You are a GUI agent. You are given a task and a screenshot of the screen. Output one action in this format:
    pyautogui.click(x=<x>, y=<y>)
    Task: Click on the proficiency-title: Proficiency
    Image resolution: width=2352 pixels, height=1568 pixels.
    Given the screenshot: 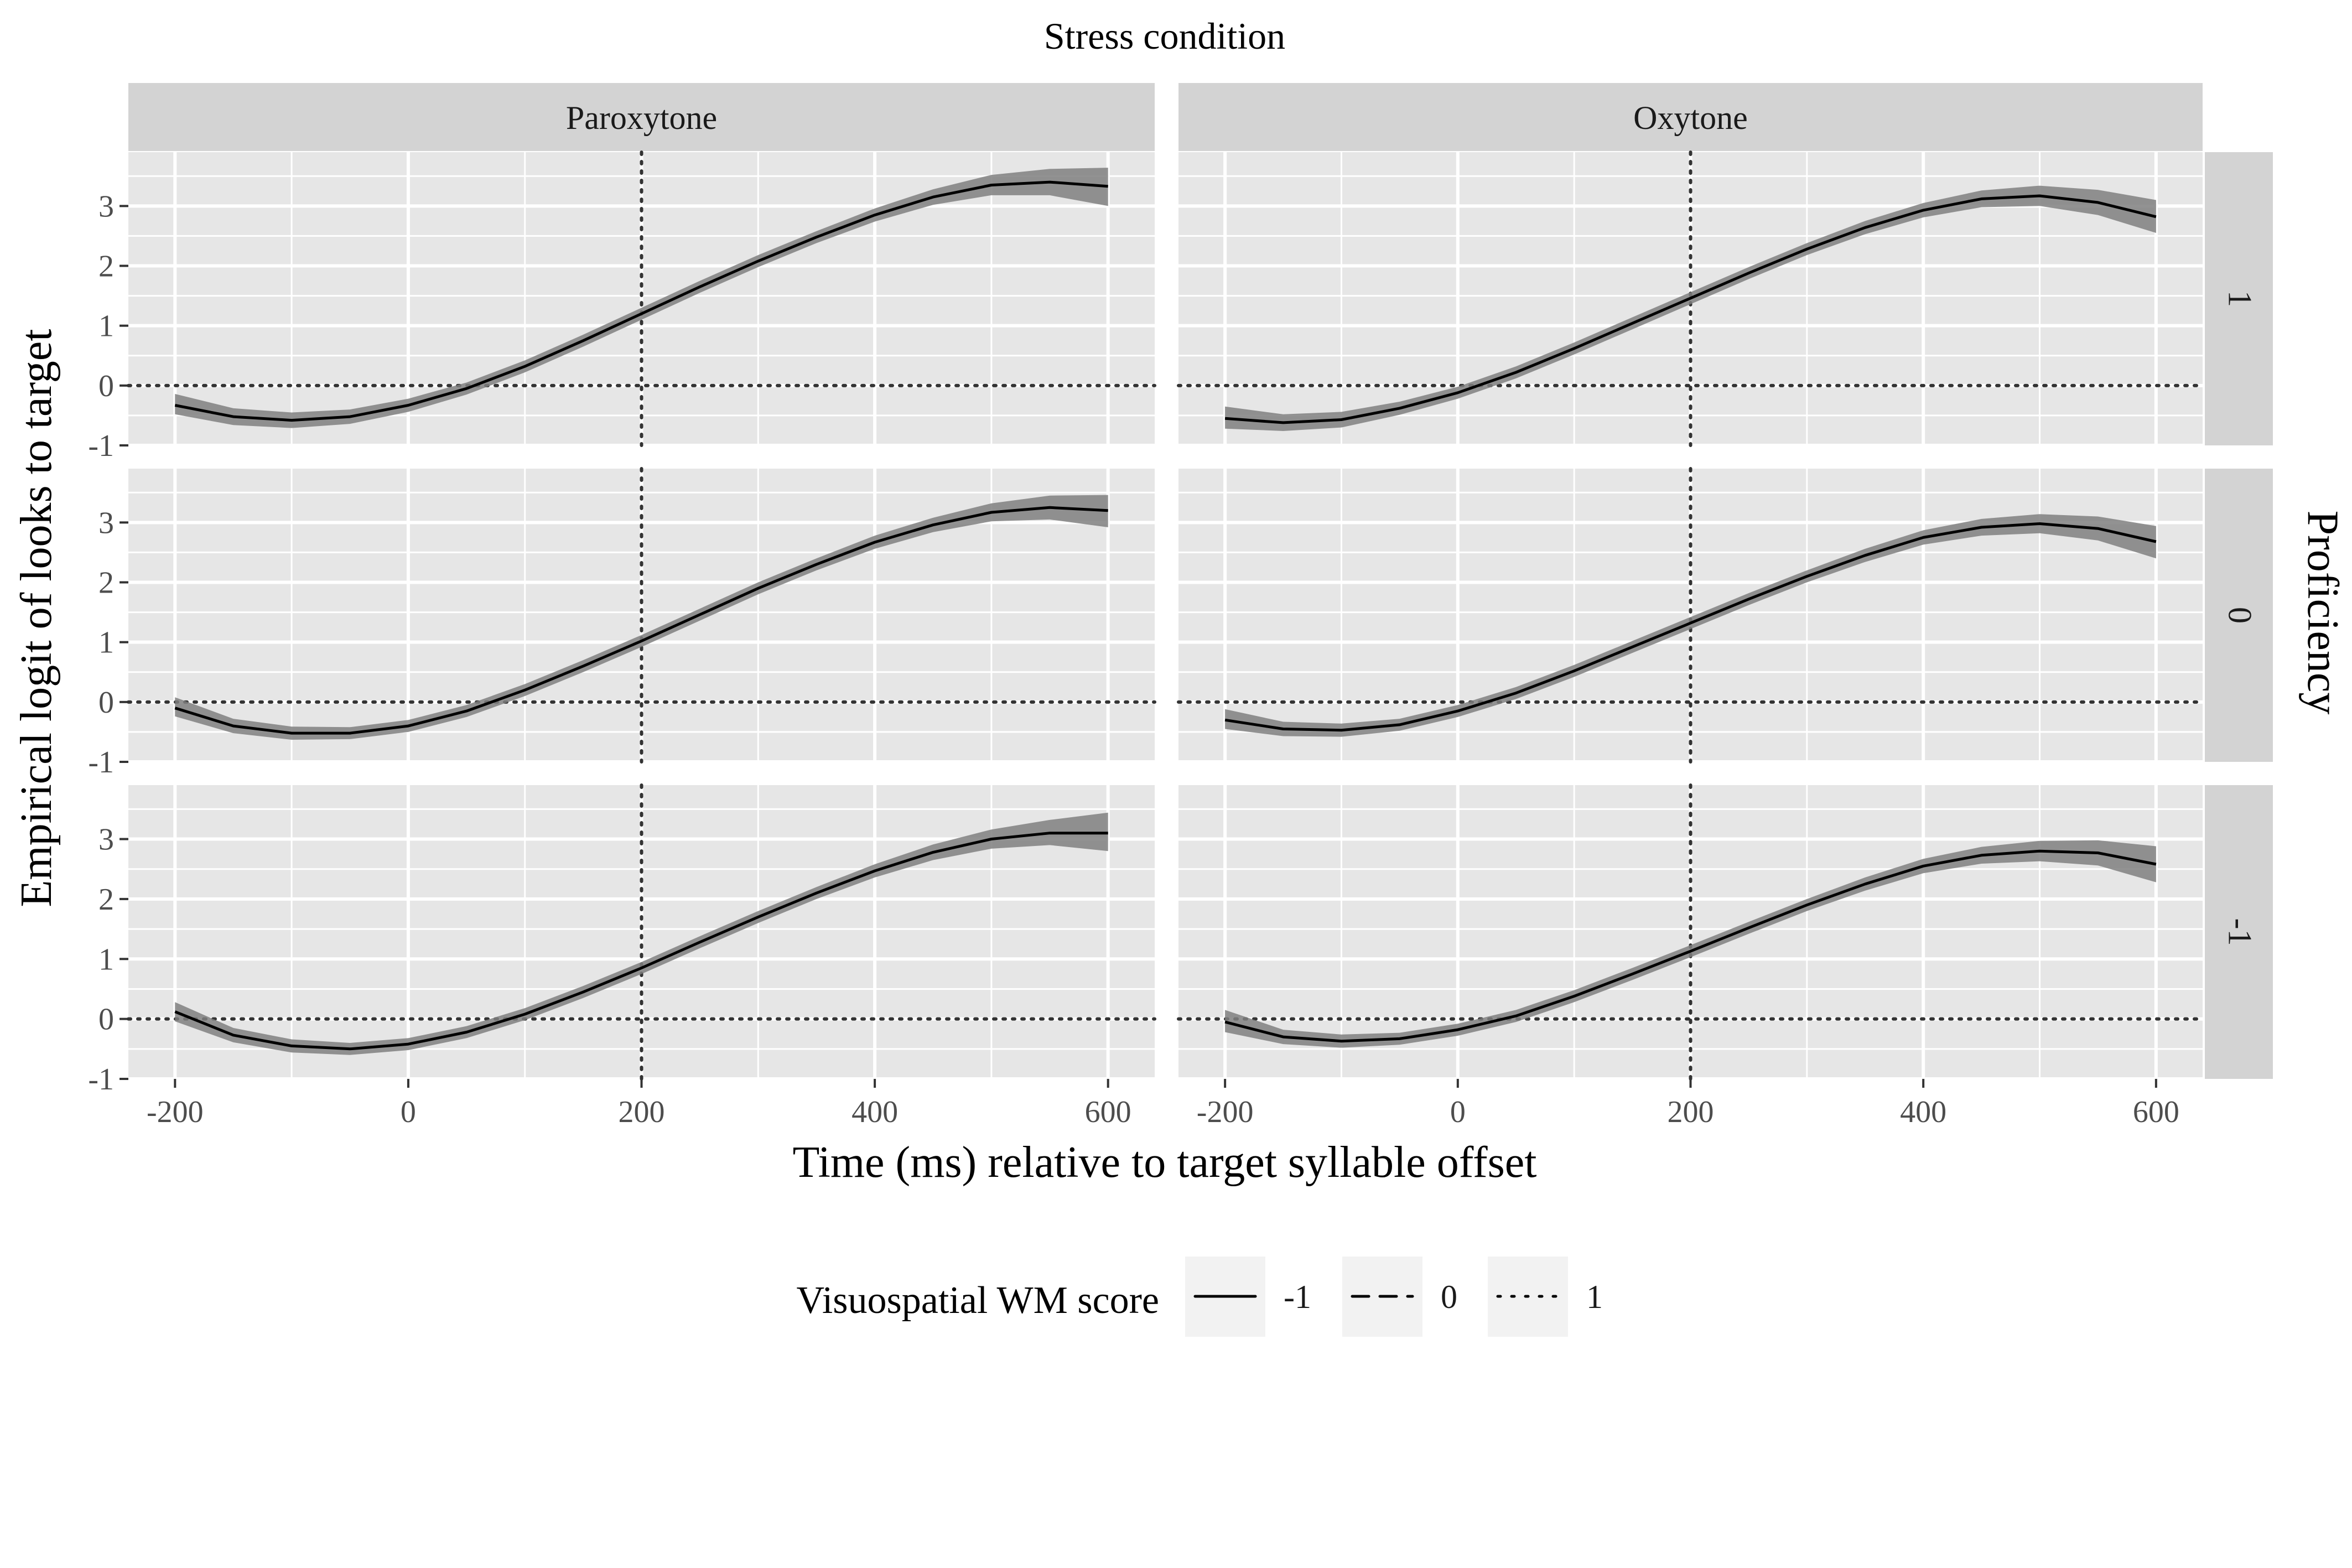 What is the action you would take?
    pyautogui.click(x=2323, y=613)
    